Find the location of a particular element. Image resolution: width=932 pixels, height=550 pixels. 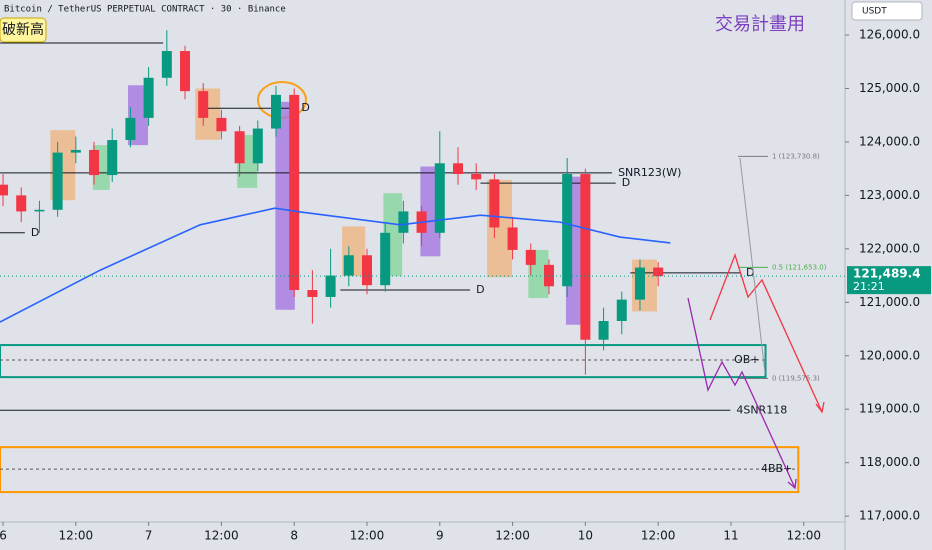

callout-box is located at coordinates (23, 30).